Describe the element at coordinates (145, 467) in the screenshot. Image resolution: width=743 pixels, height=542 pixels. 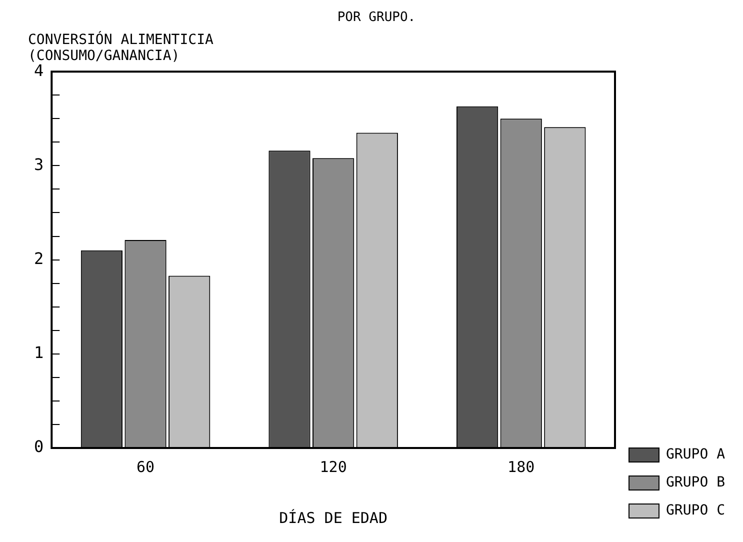
I see `x-tick-label: 60` at that location.